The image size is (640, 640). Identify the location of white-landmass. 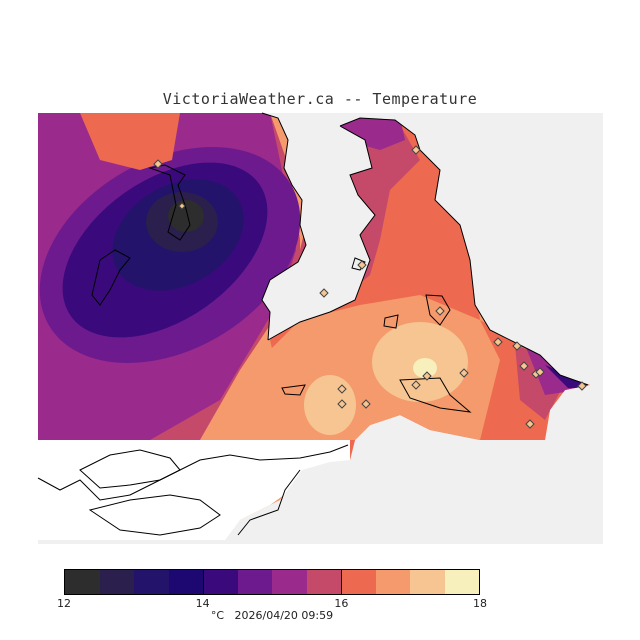
(194, 490).